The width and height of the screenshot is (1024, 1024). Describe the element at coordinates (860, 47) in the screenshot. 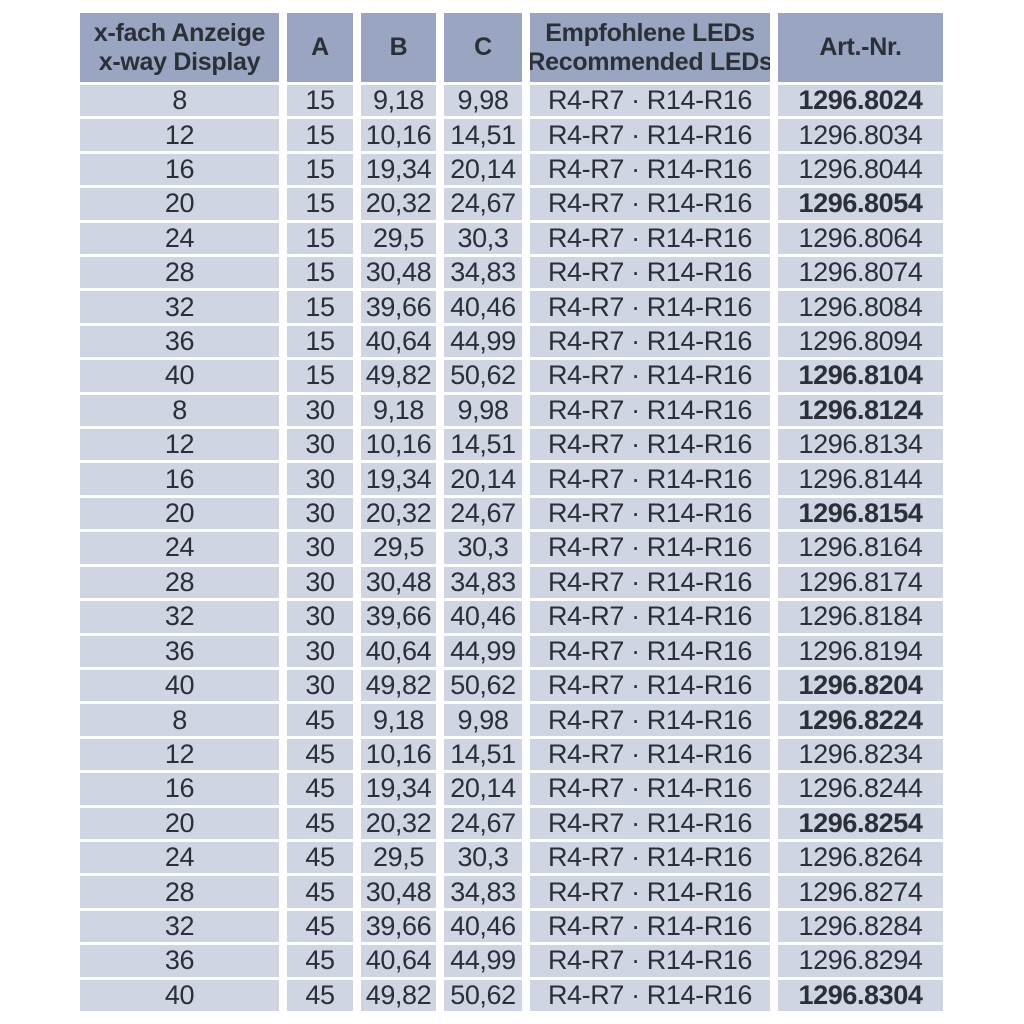

I see `header-art-nr-label: Art.-Nr.` at that location.